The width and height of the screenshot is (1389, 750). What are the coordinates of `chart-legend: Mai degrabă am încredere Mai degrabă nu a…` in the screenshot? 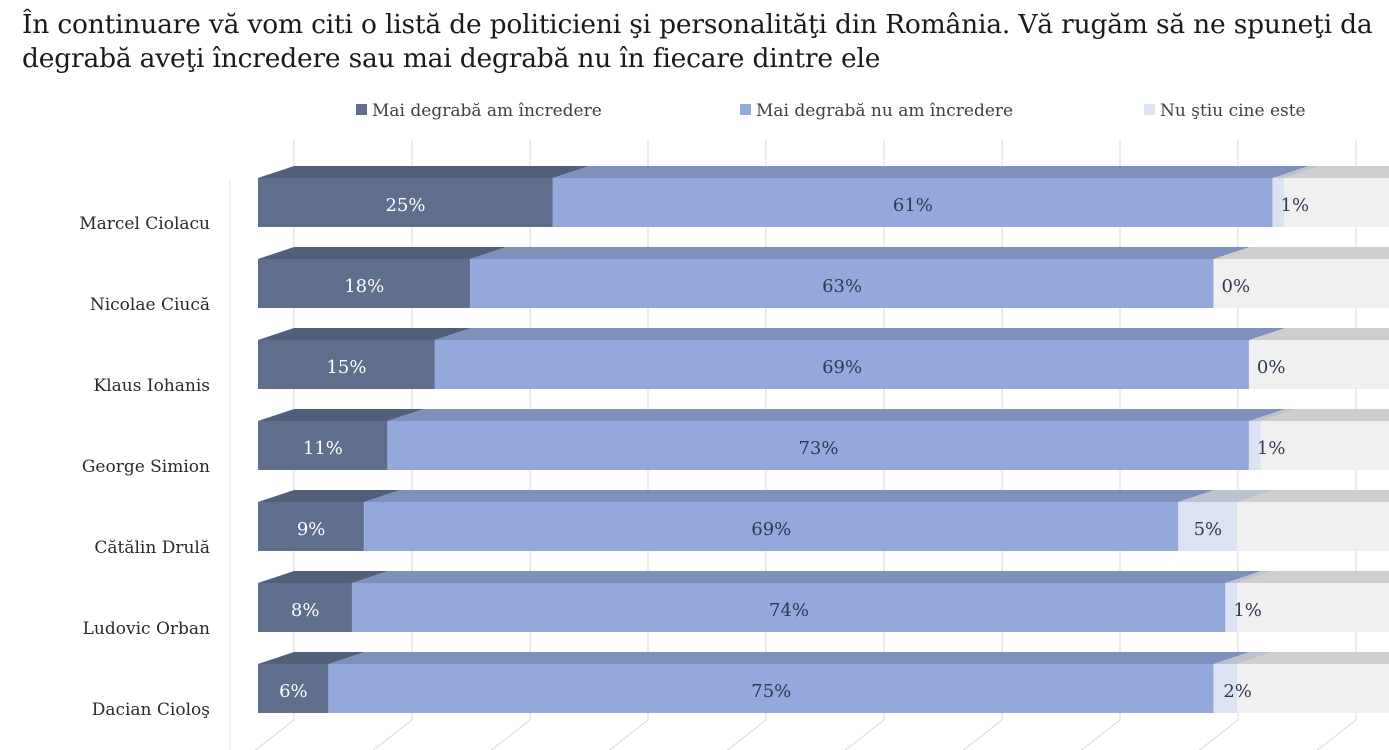 It's located at (831, 111).